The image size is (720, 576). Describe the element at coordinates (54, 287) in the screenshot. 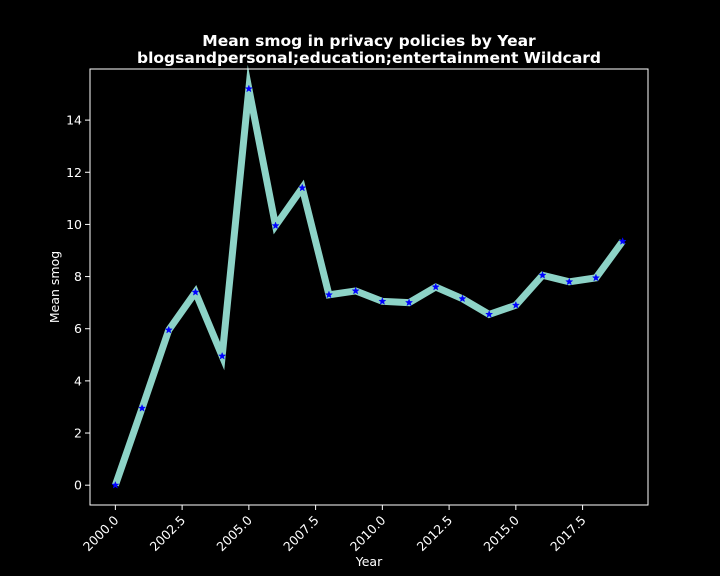

I see `y-axis-label: Mean smog` at that location.